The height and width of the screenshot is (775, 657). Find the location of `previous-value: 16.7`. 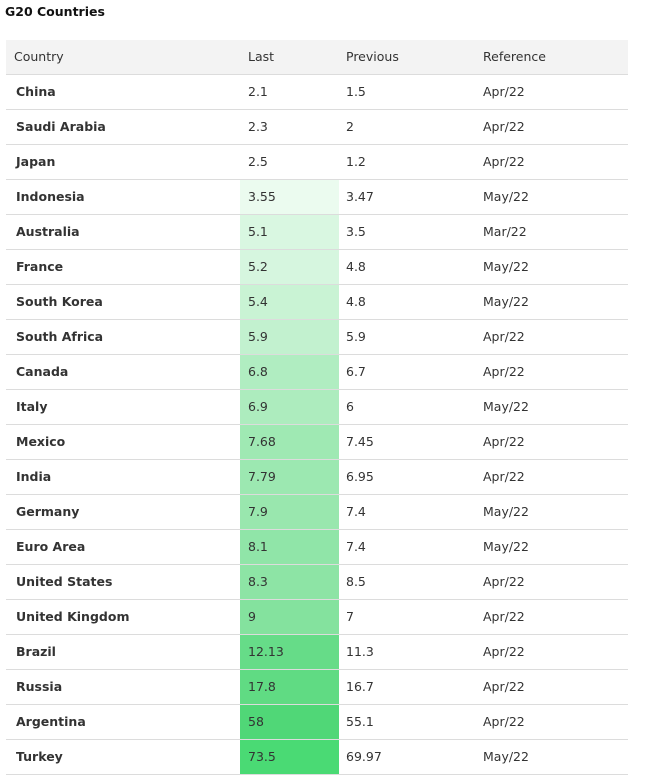

previous-value: 16.7 is located at coordinates (406, 687).